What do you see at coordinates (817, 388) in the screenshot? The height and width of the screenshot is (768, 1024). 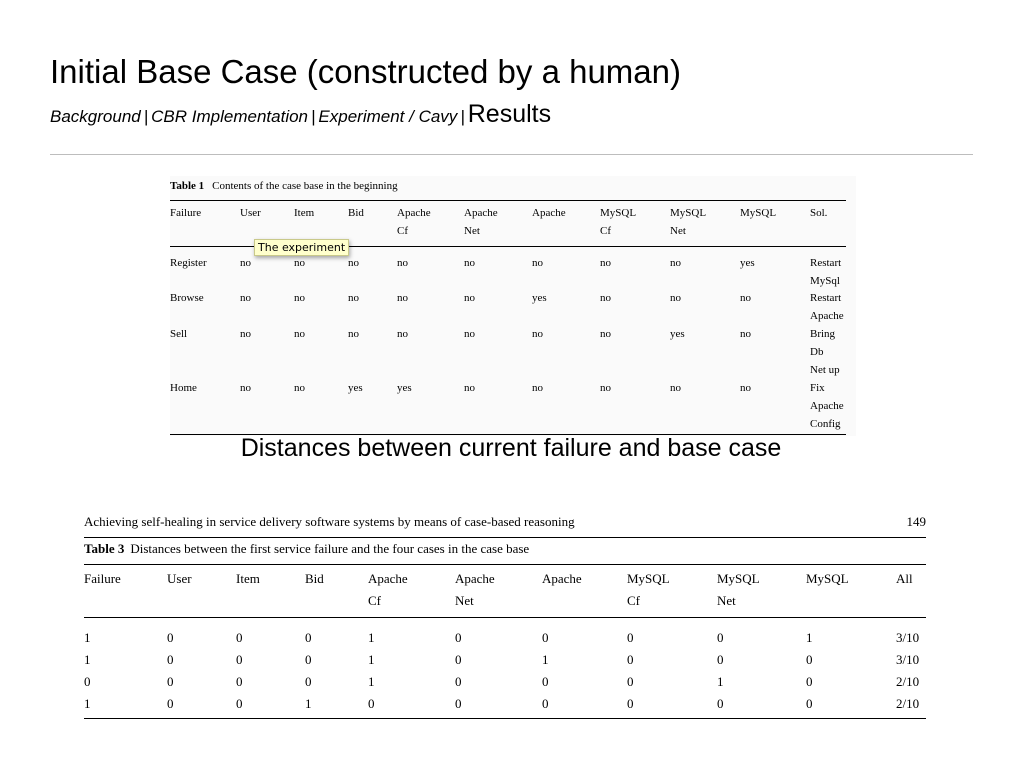 I see `table-1-solution-cell: Fix` at bounding box center [817, 388].